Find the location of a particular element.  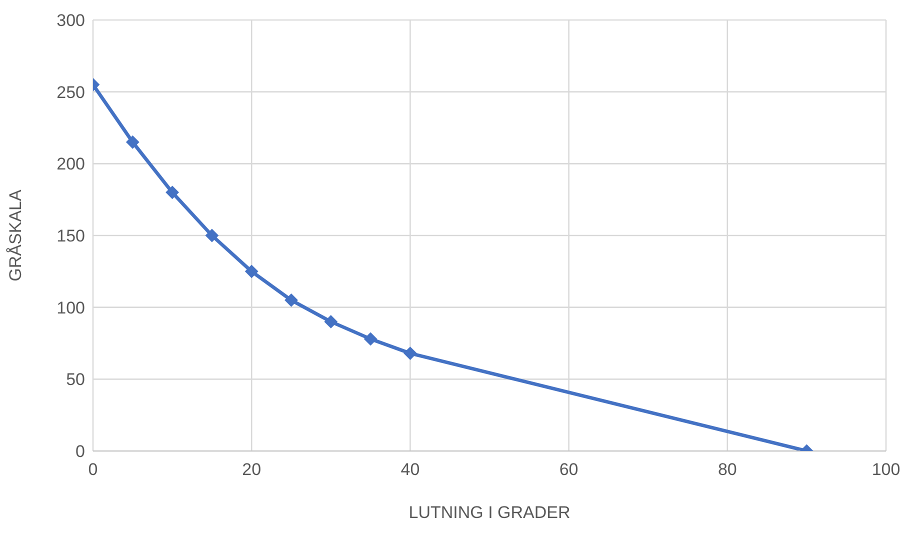

x-tick-label: 100 is located at coordinates (886, 470).